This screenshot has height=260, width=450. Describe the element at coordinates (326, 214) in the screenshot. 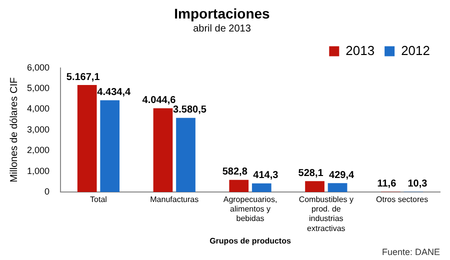

I see `x-tick-label: Combustibles y prod. de industrias extractivas` at that location.